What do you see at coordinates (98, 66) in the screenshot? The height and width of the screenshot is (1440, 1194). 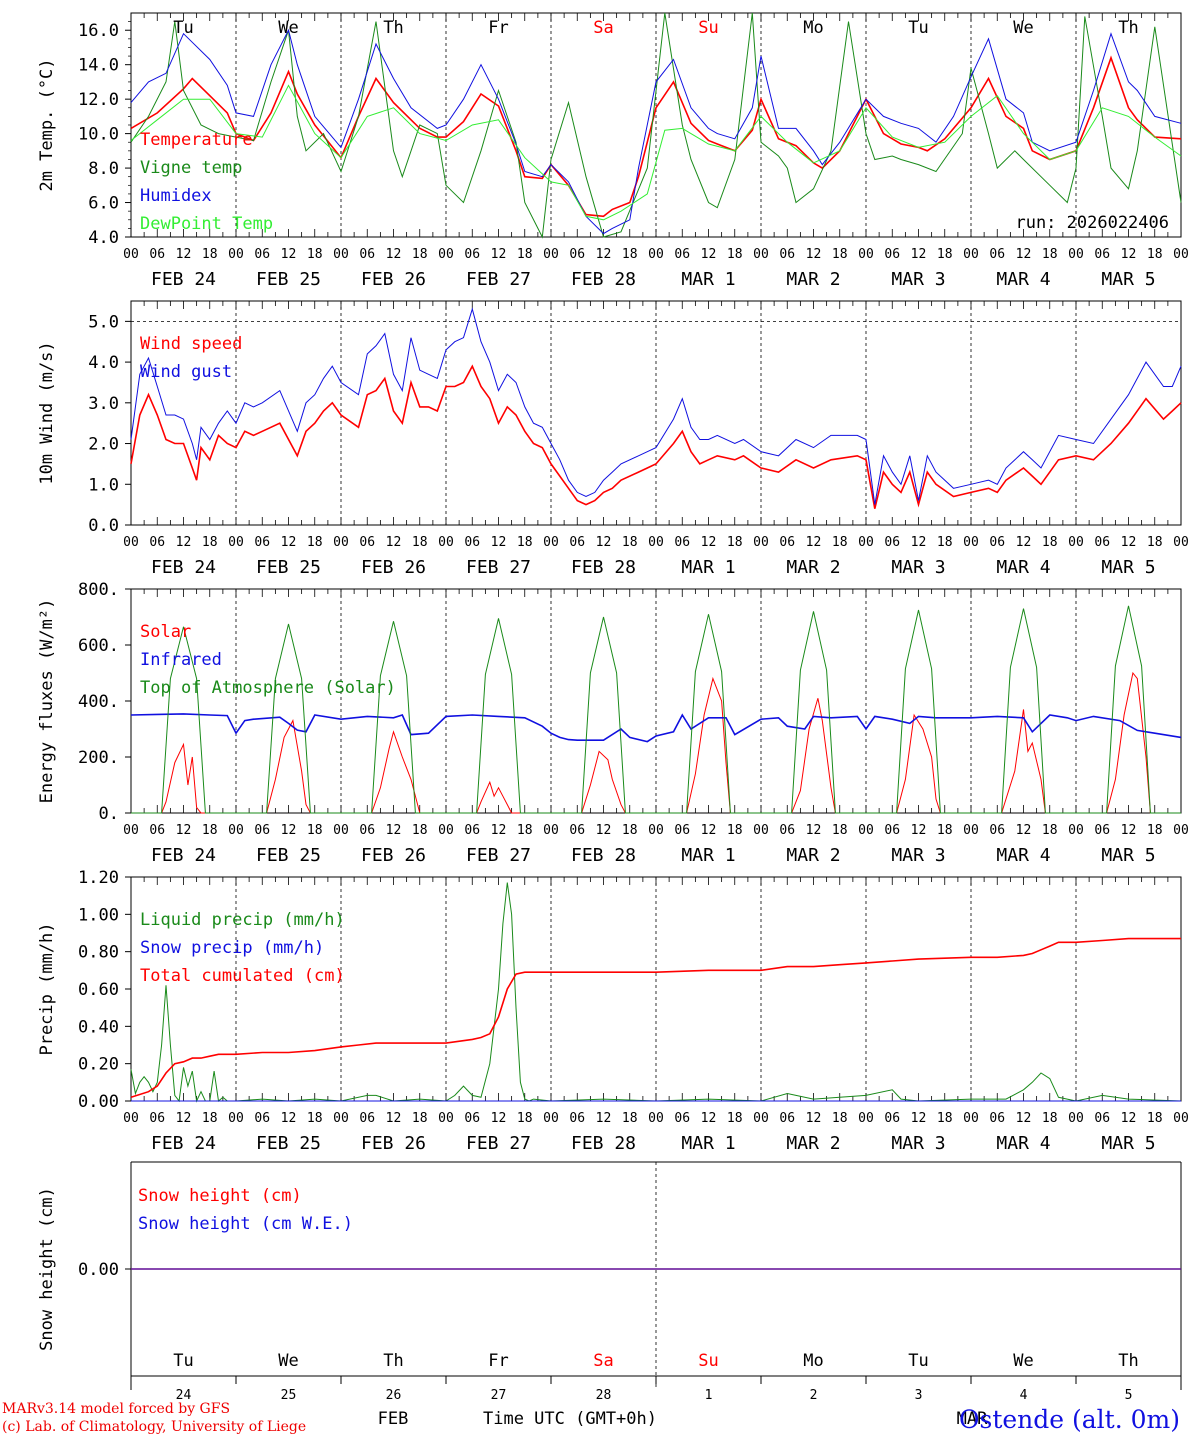 I see `y-tick-label: 14.0` at bounding box center [98, 66].